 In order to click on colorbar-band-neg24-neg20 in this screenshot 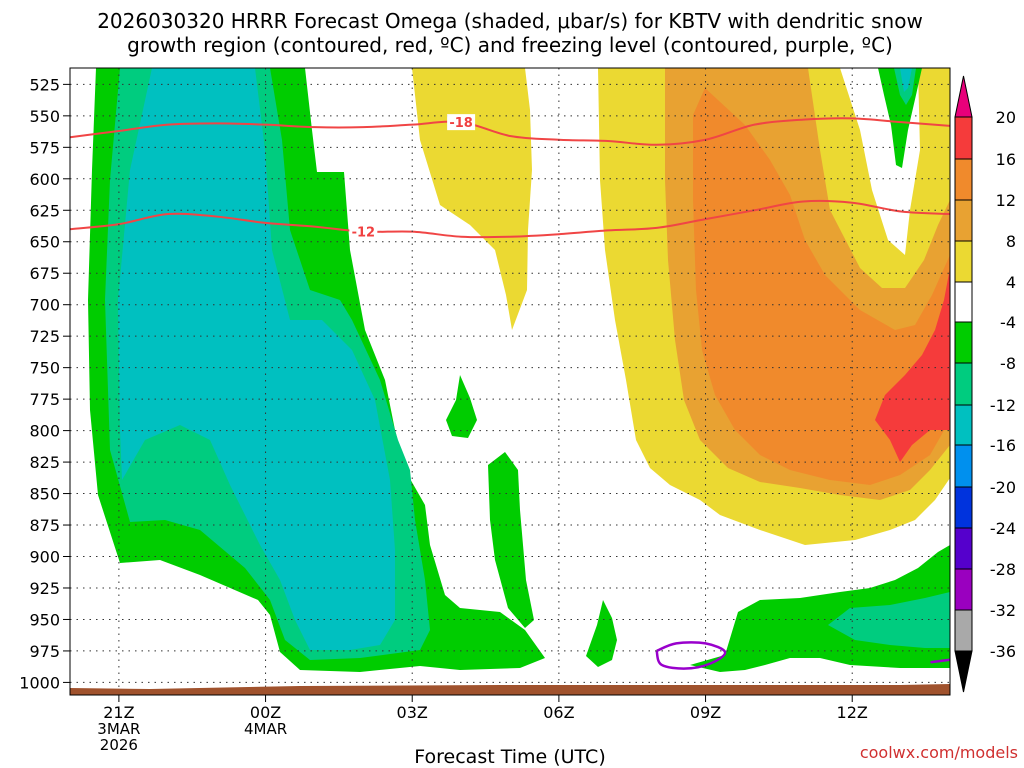, I will do `click(963, 507)`.